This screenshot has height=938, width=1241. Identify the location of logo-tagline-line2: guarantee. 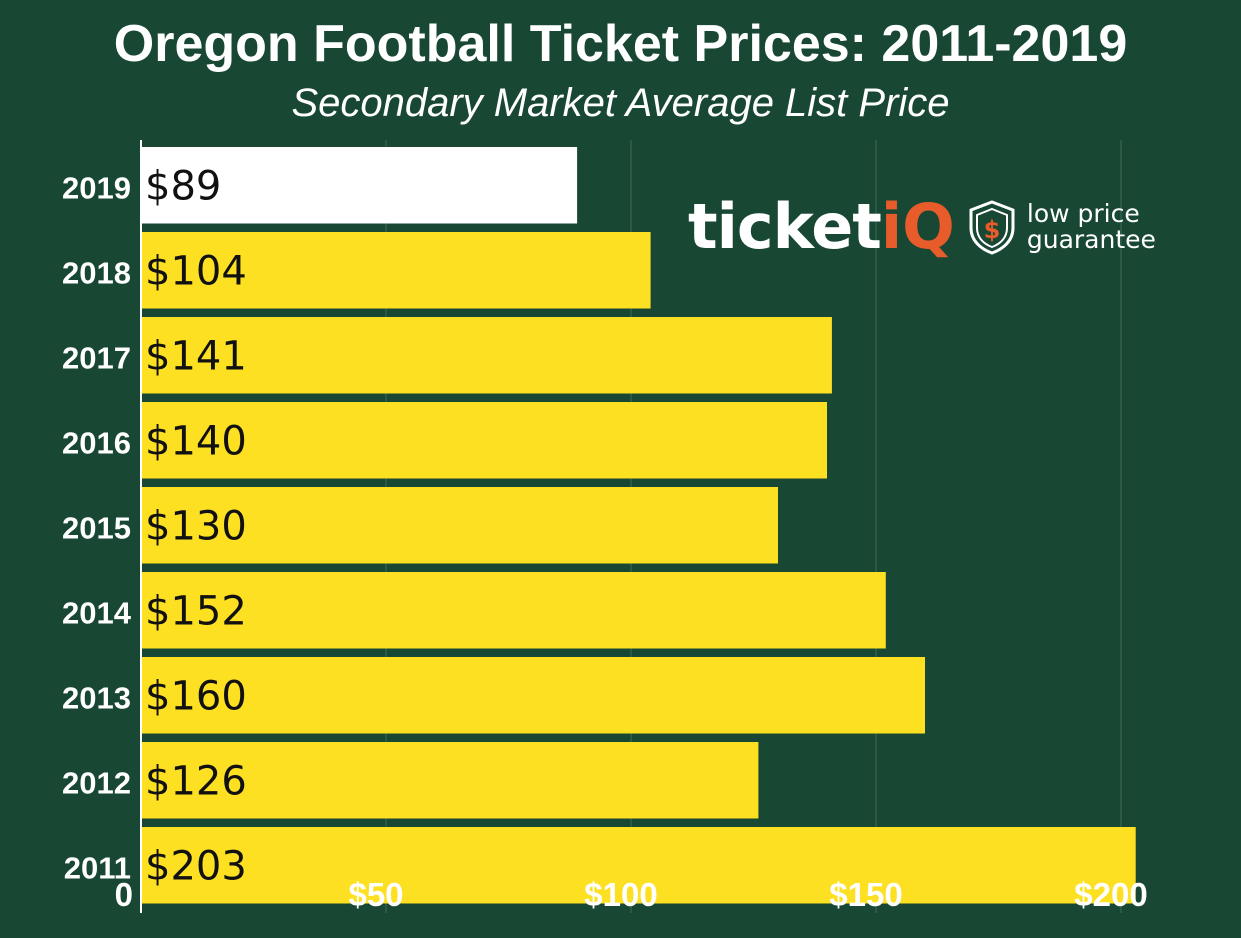
(1091, 239).